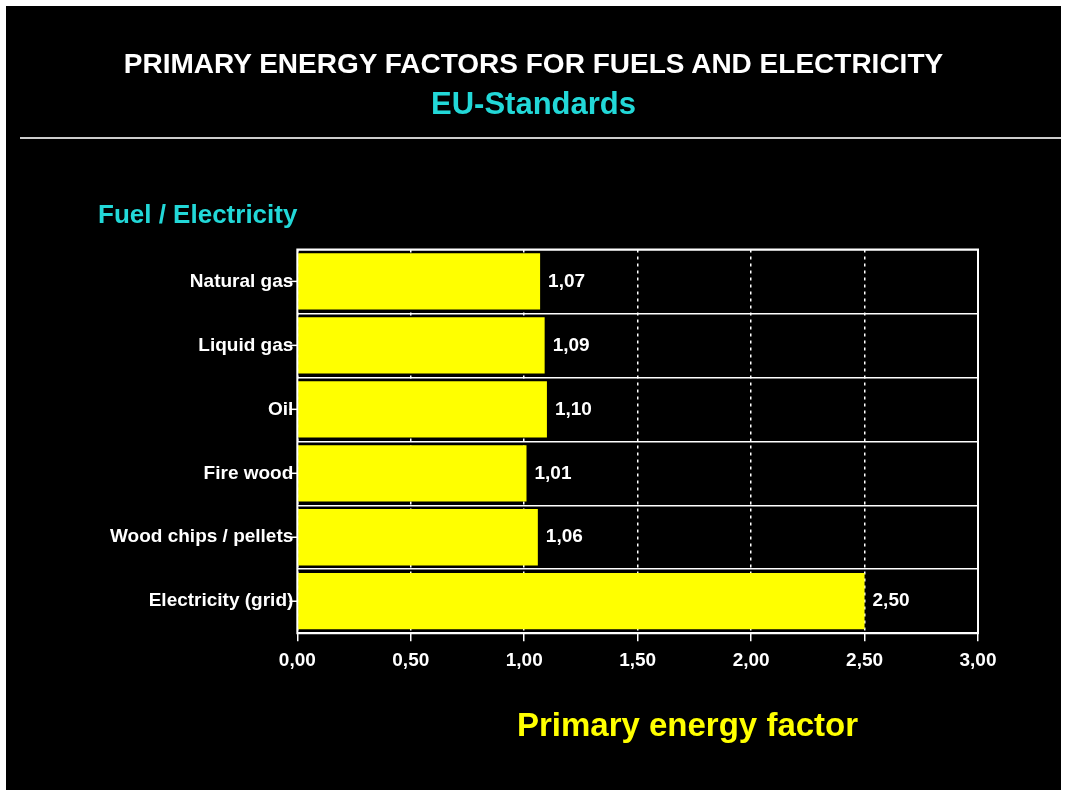 This screenshot has height=796, width=1067. Describe the element at coordinates (533, 104) in the screenshot. I see `chart-subtitle: EU-Standards` at that location.